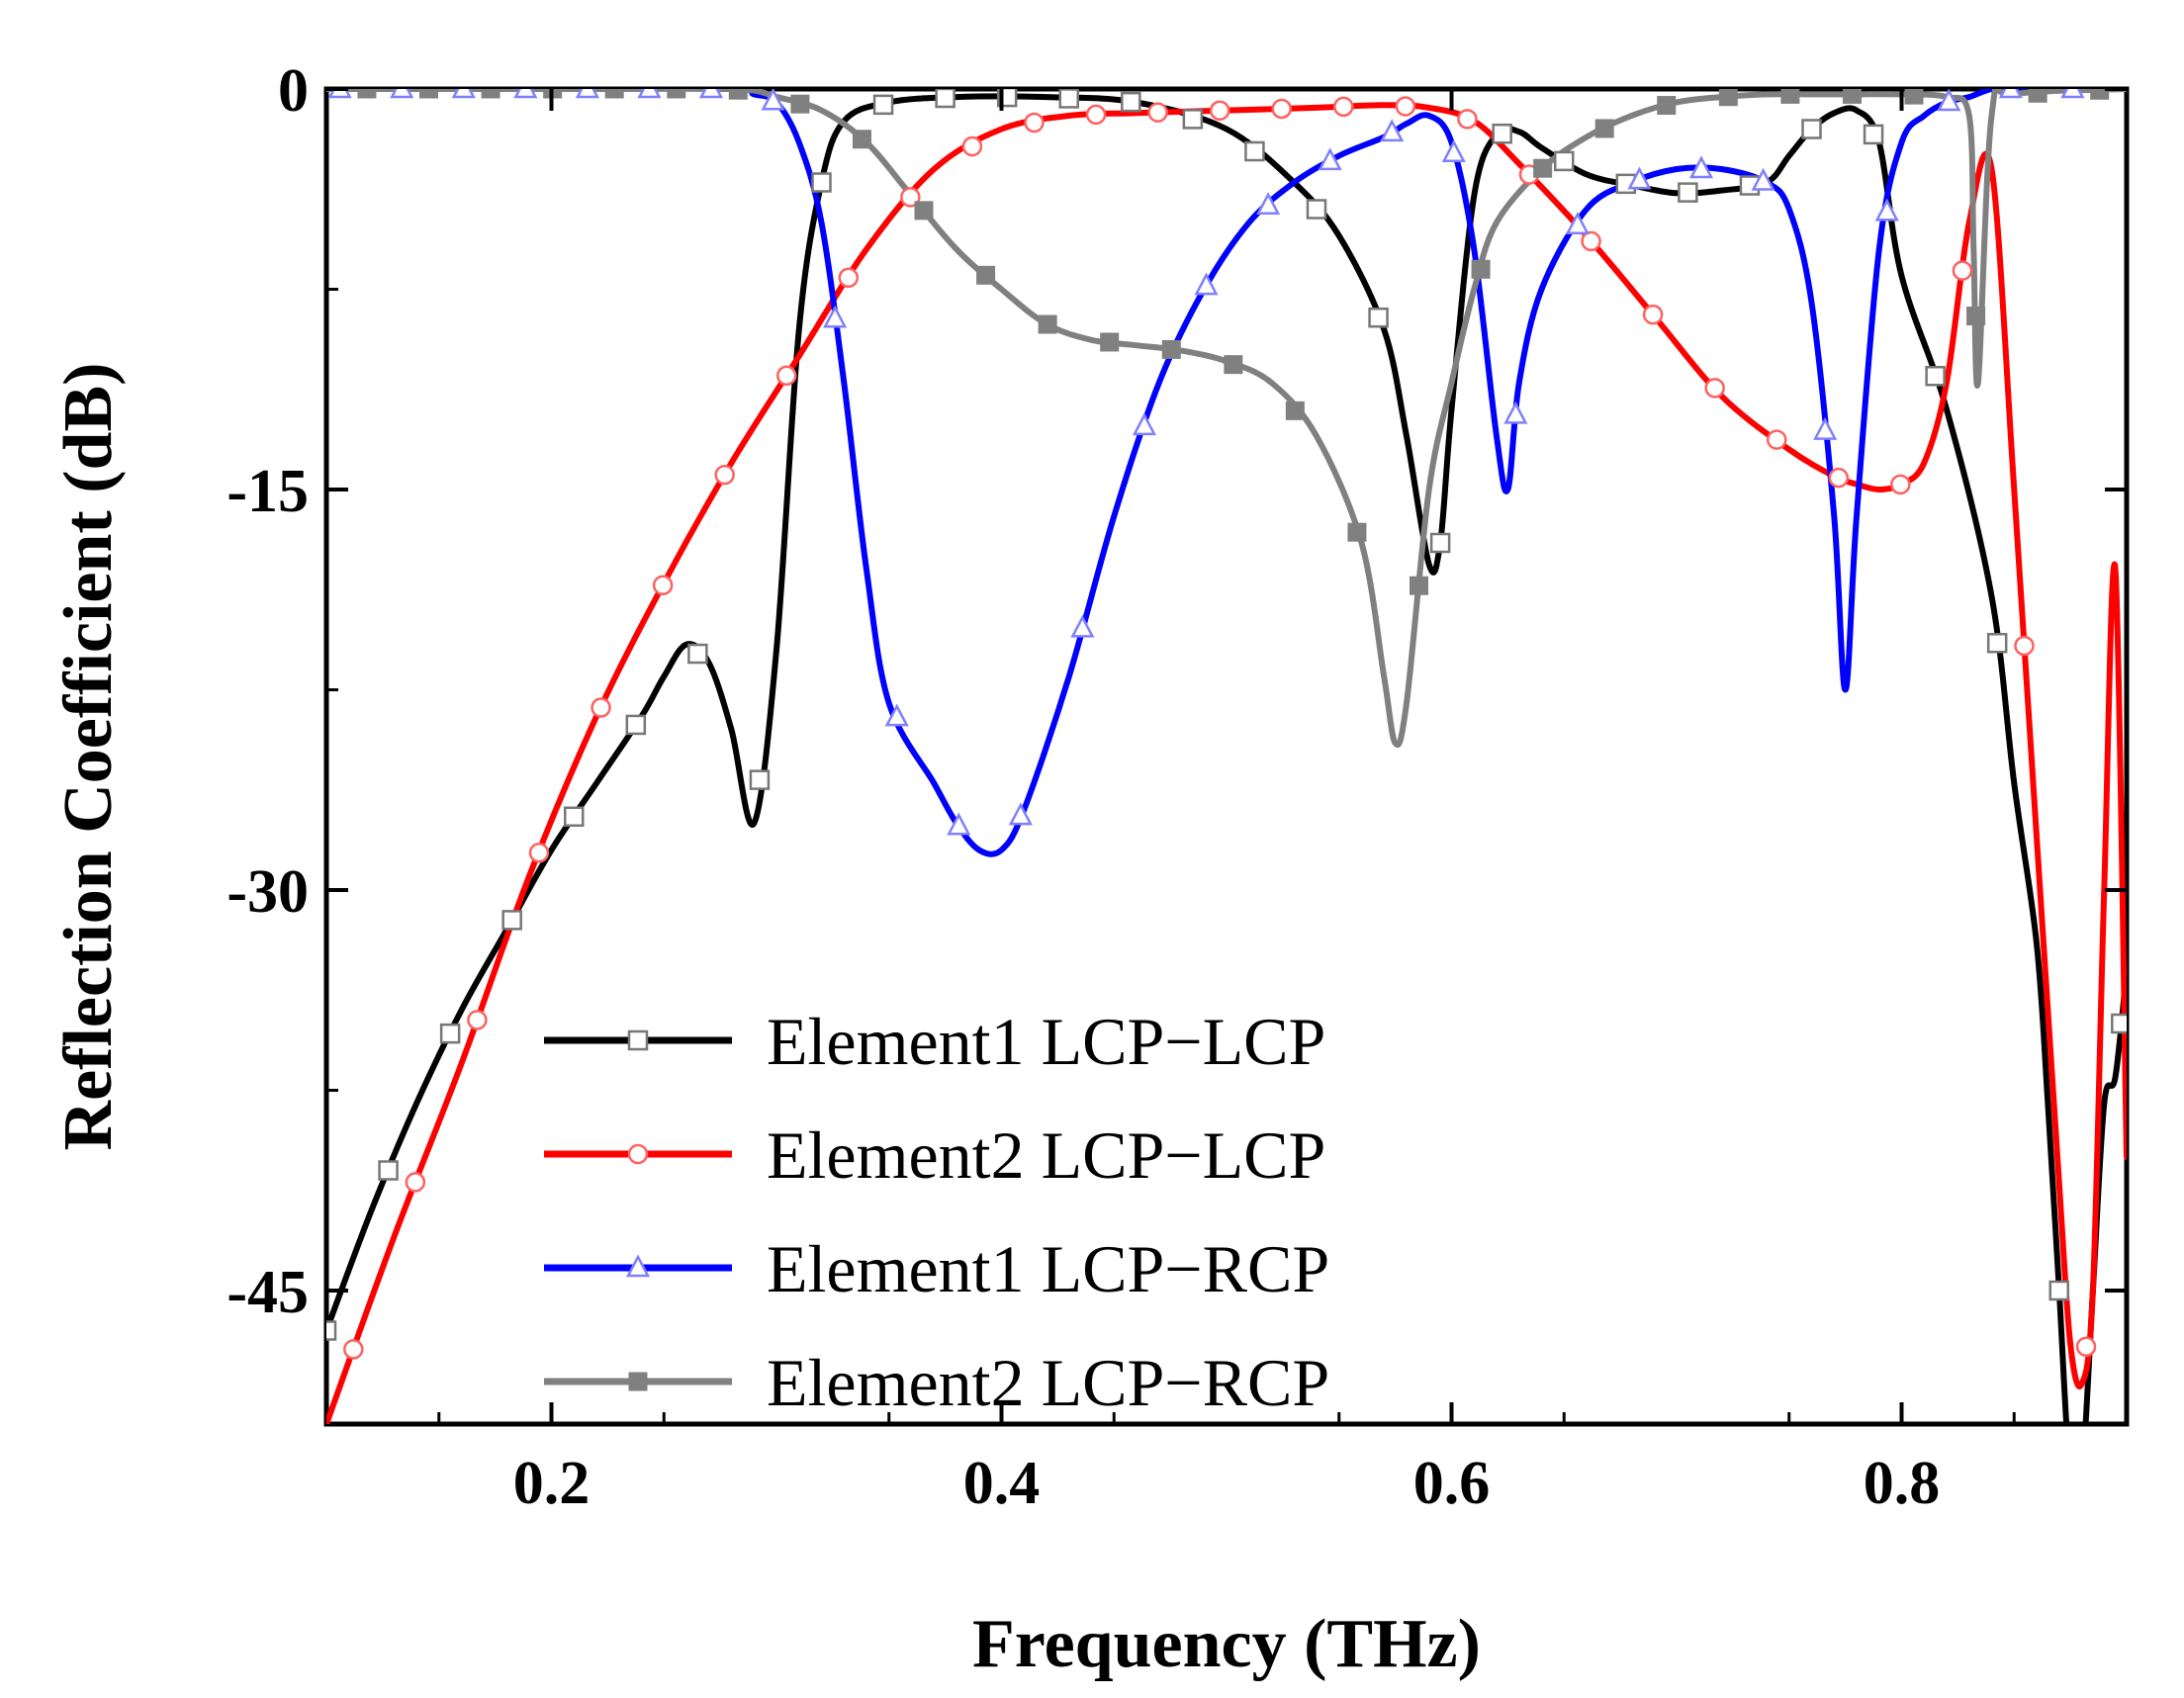 The image size is (2184, 1698). I want to click on y-tick-label: 0, so click(293, 91).